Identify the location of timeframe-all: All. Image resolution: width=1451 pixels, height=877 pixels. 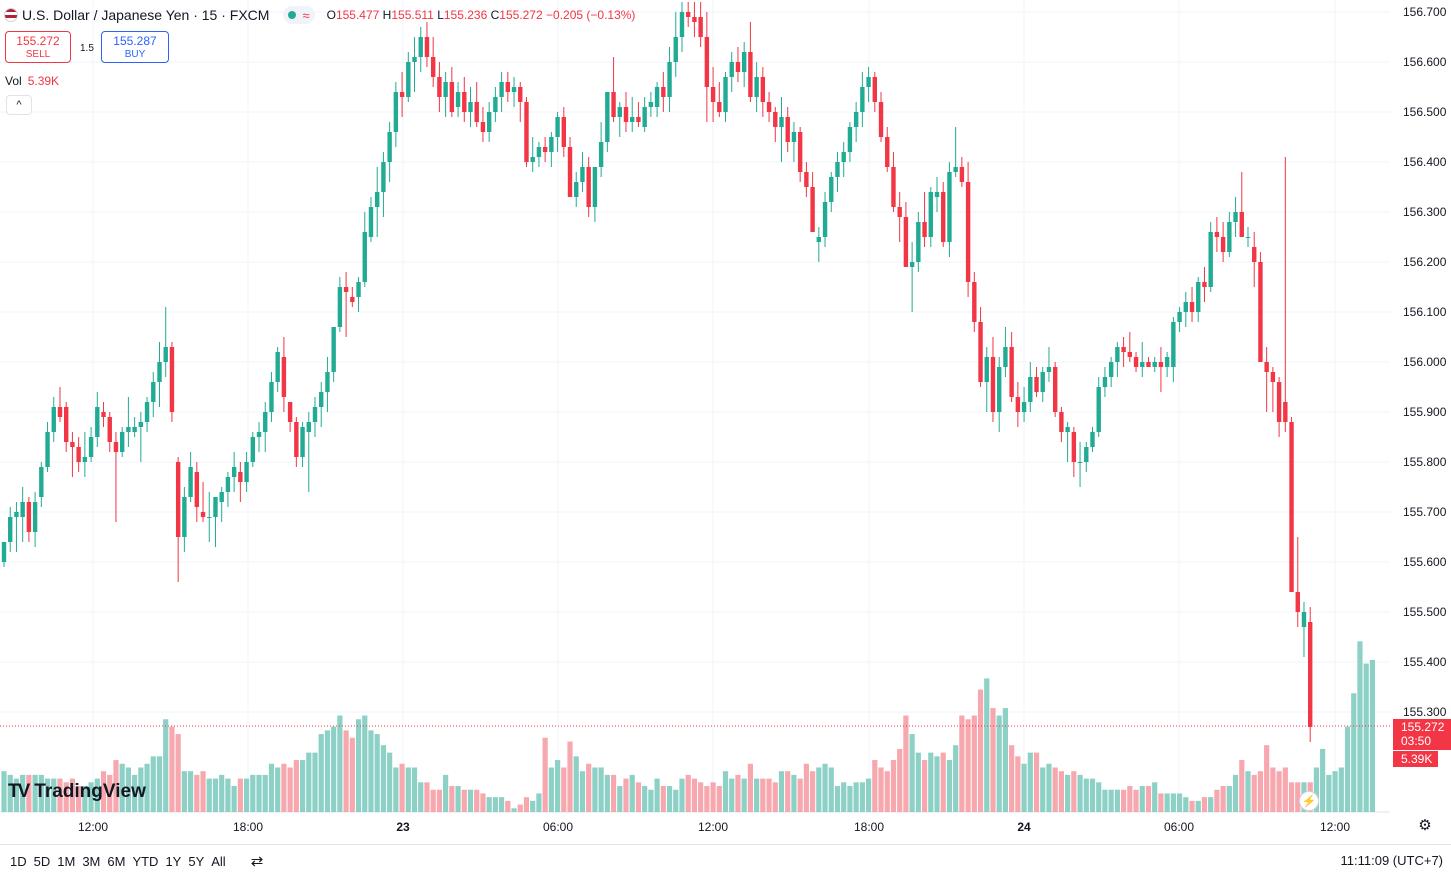
(218, 861).